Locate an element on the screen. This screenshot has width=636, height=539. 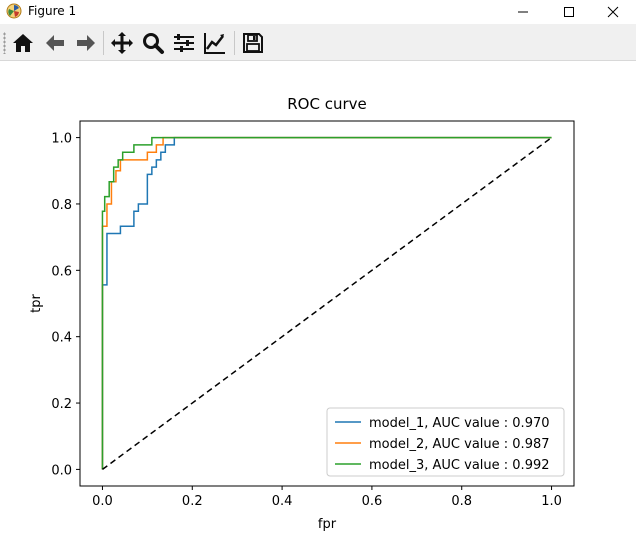
back-button is located at coordinates (55, 43).